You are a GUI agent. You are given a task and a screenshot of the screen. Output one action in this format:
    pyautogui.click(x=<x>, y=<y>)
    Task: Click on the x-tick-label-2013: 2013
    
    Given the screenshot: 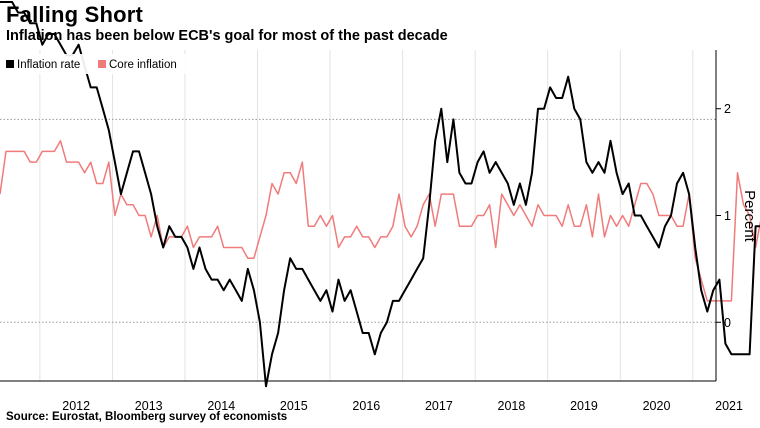 What is the action you would take?
    pyautogui.click(x=149, y=406)
    